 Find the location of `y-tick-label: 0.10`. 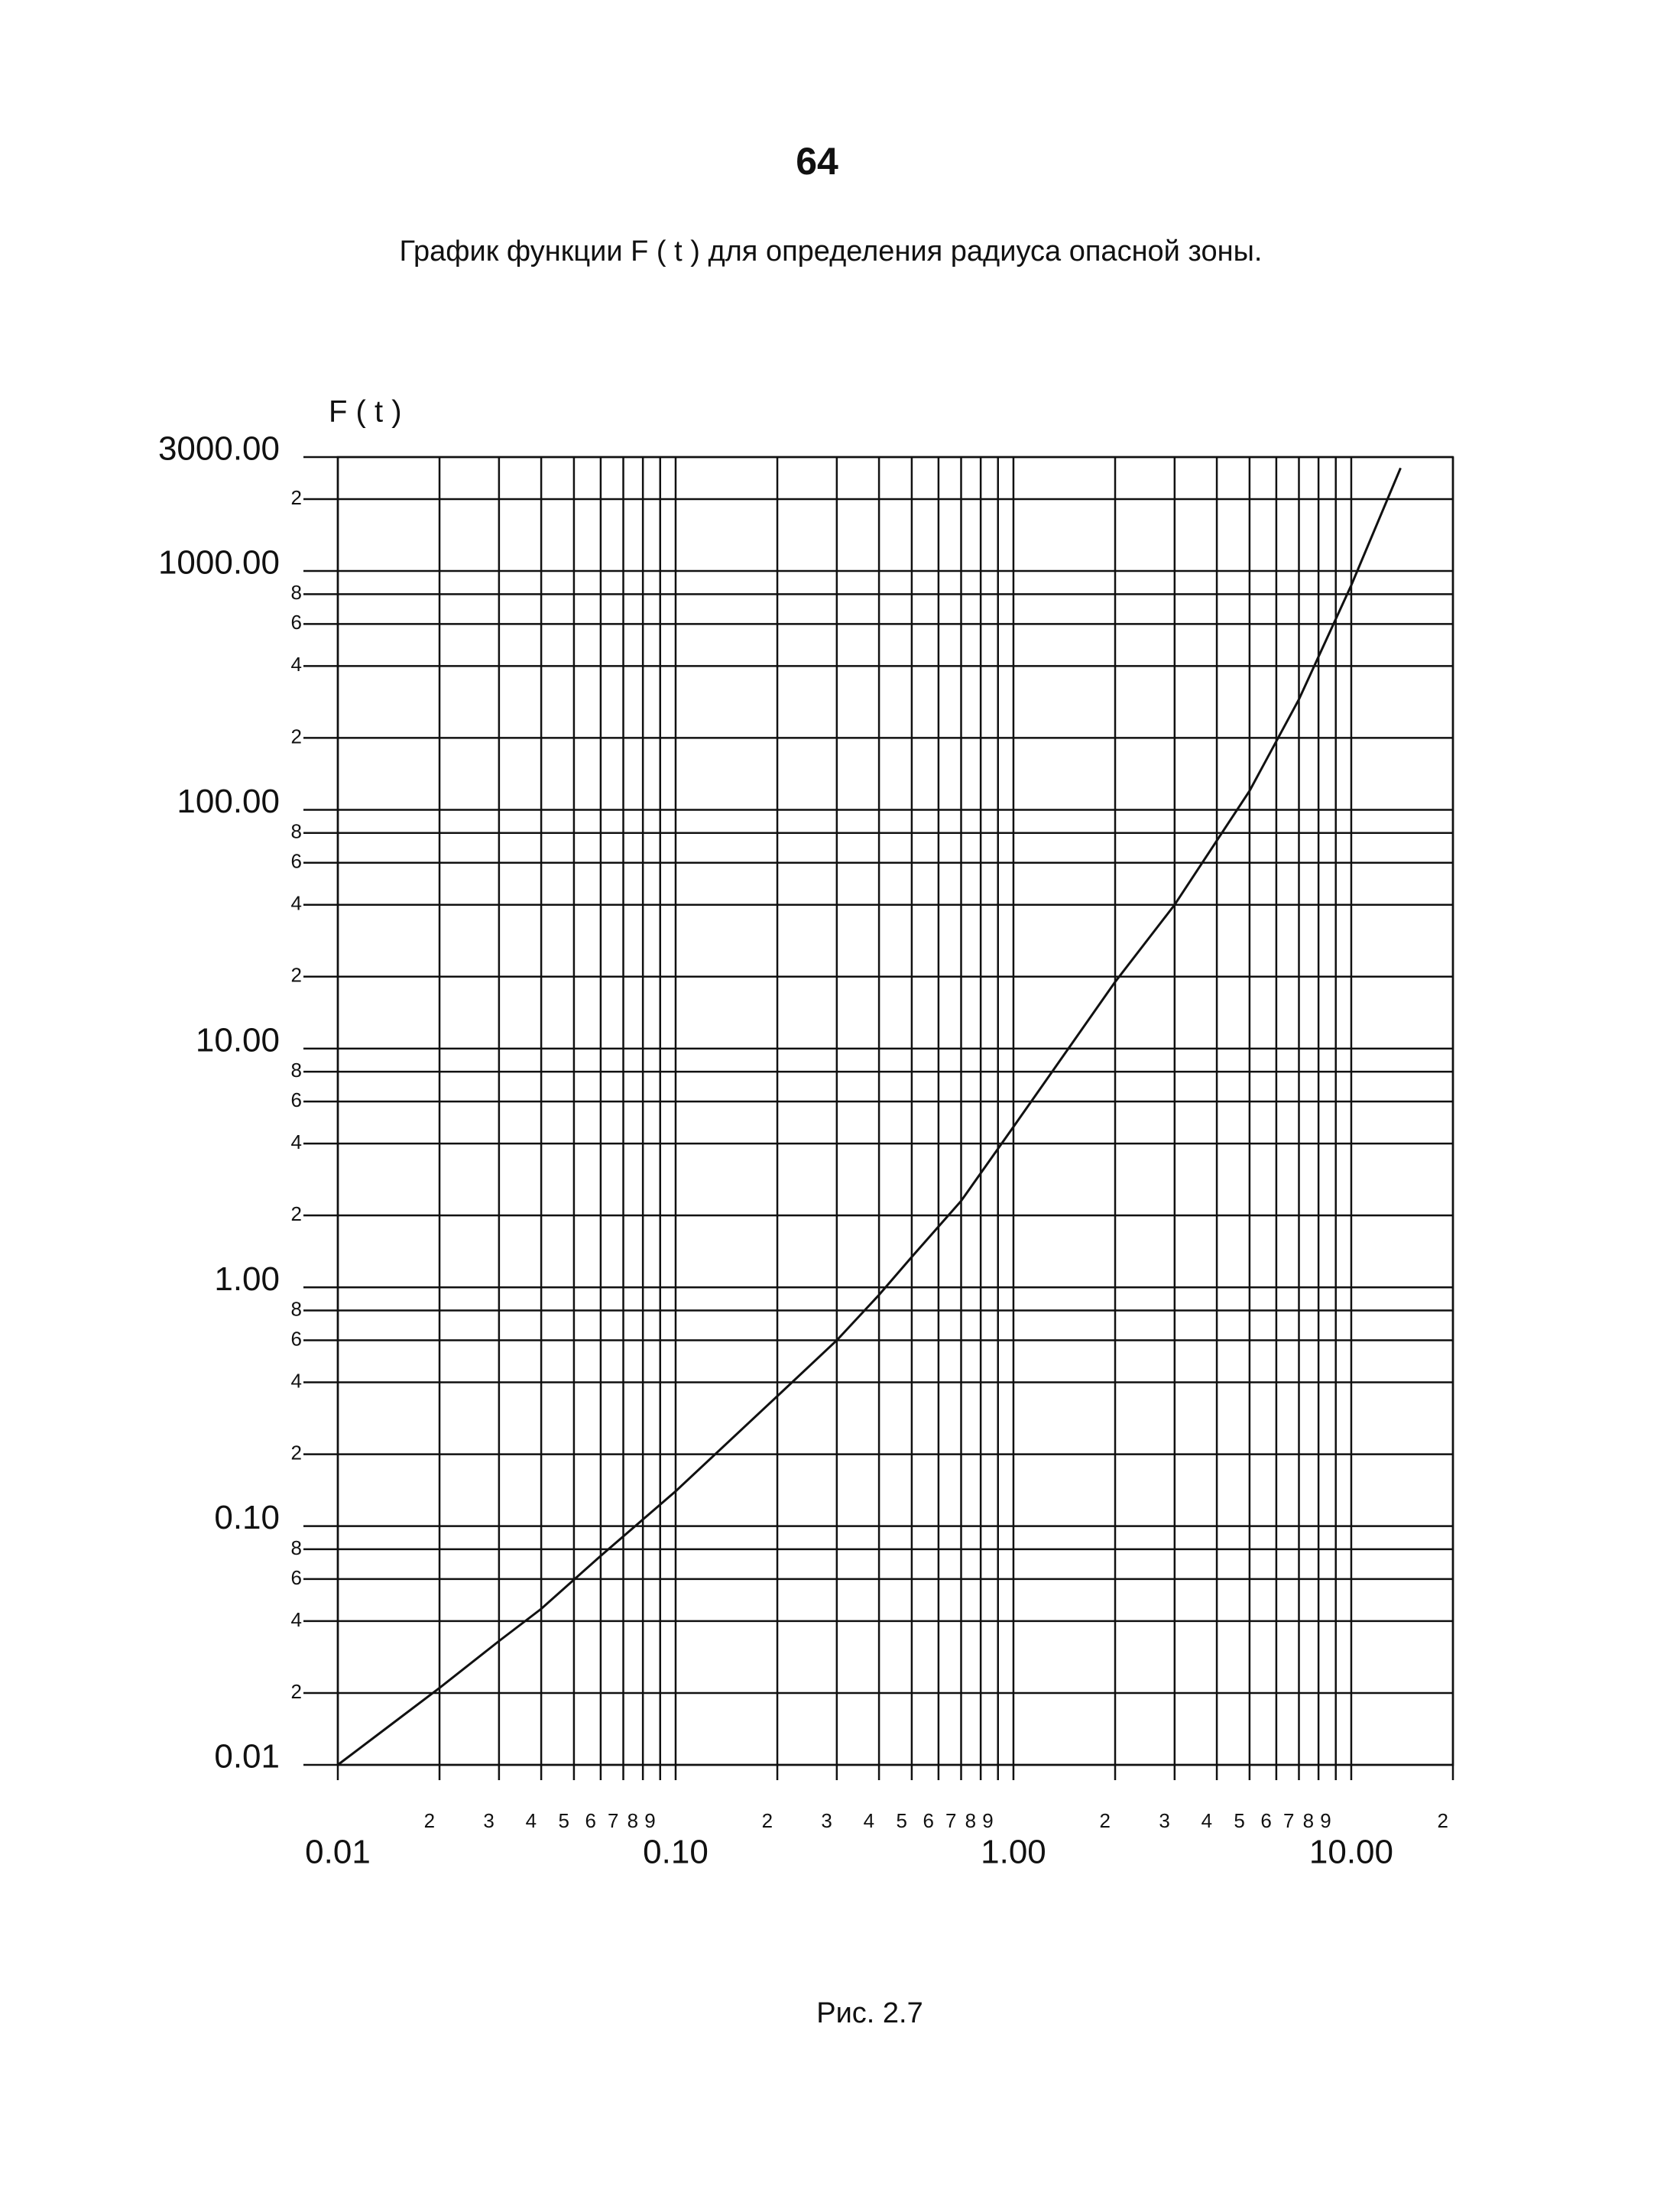

y-tick-label: 0.10 is located at coordinates (247, 1517).